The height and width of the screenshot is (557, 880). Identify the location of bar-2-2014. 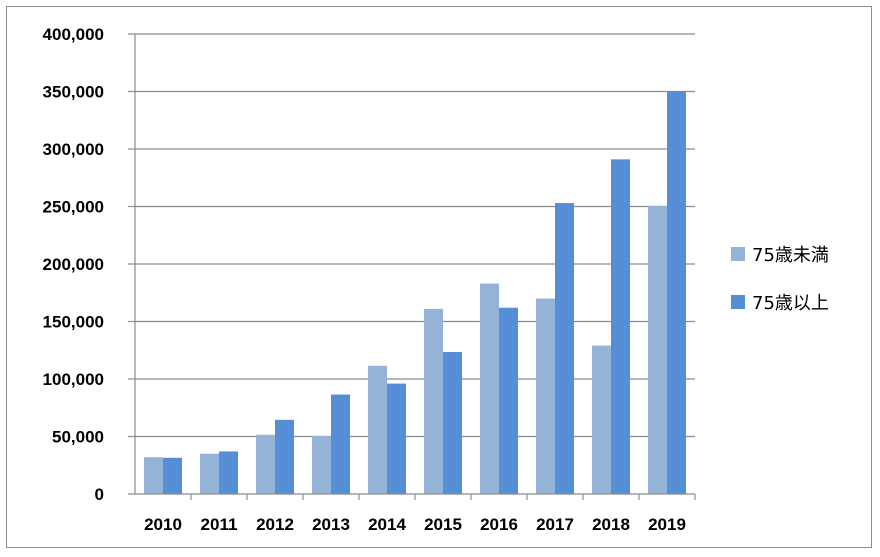
(396, 438).